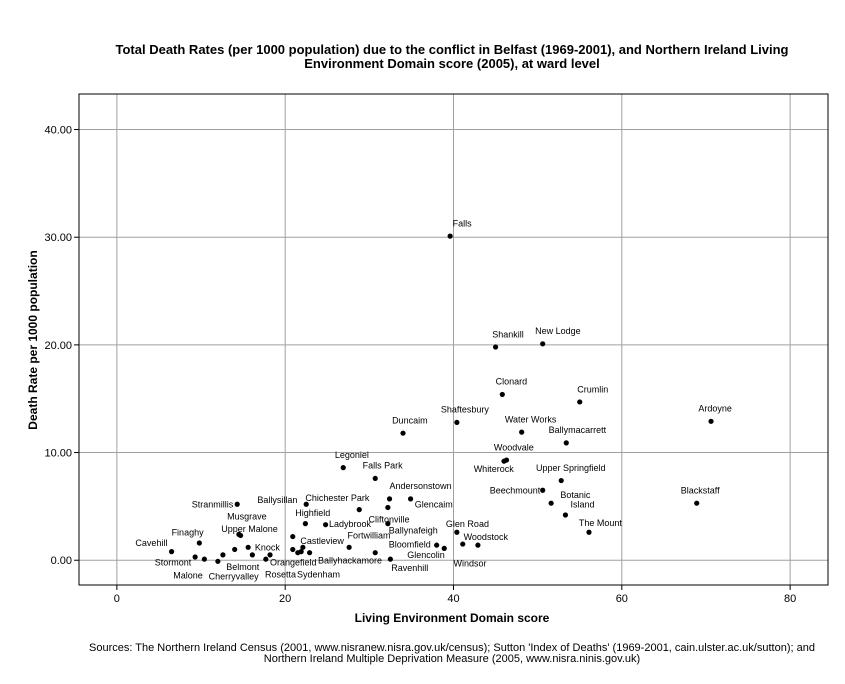 The image size is (845, 684). Describe the element at coordinates (571, 468) in the screenshot. I see `point-label: Upper Springfield` at that location.